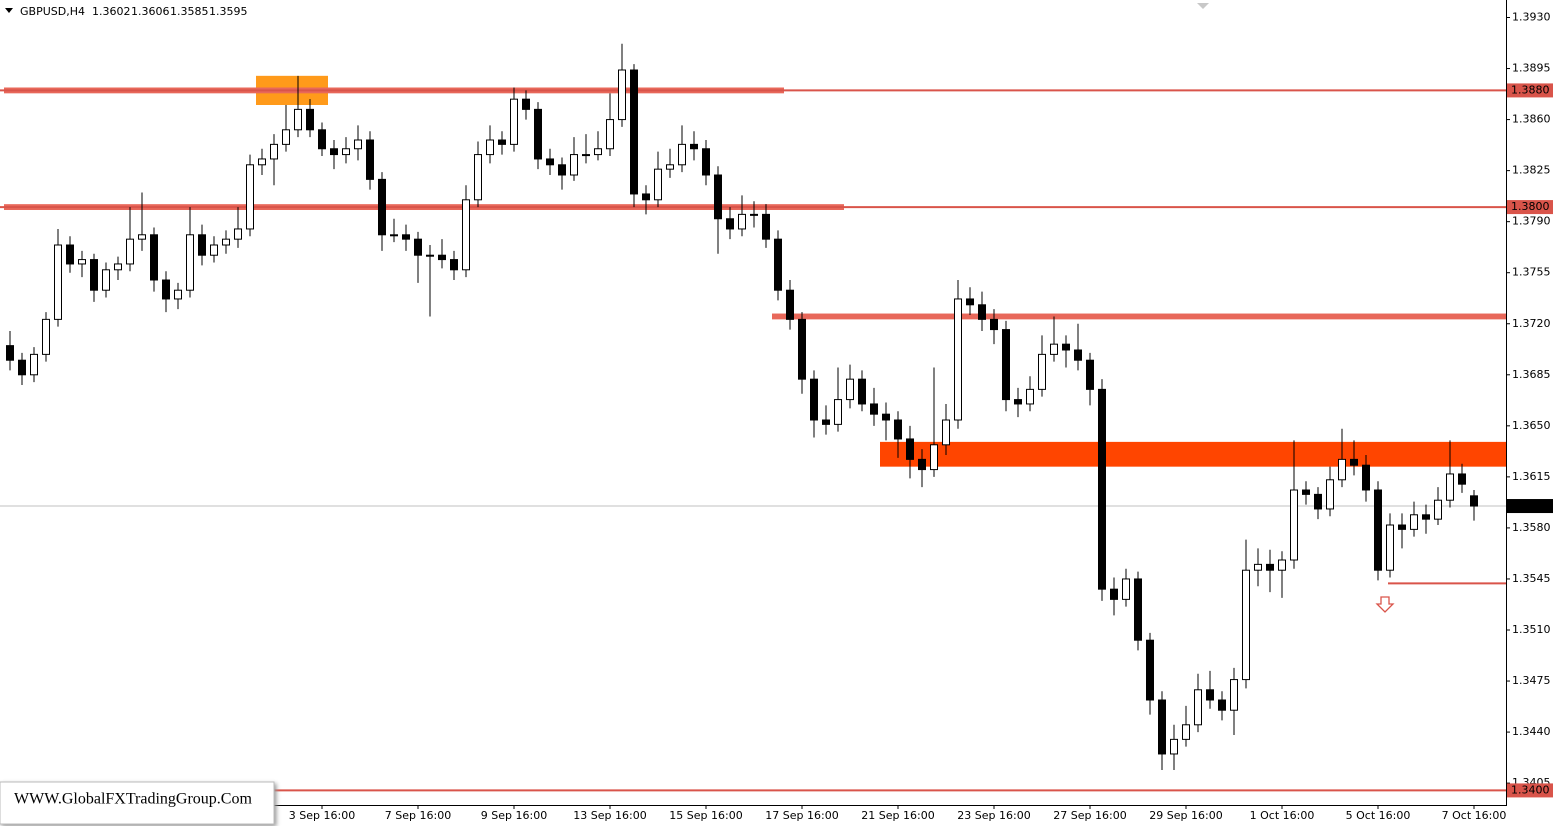 This screenshot has height=826, width=1553. I want to click on y-tick-label: 1.3545, so click(1531, 578).